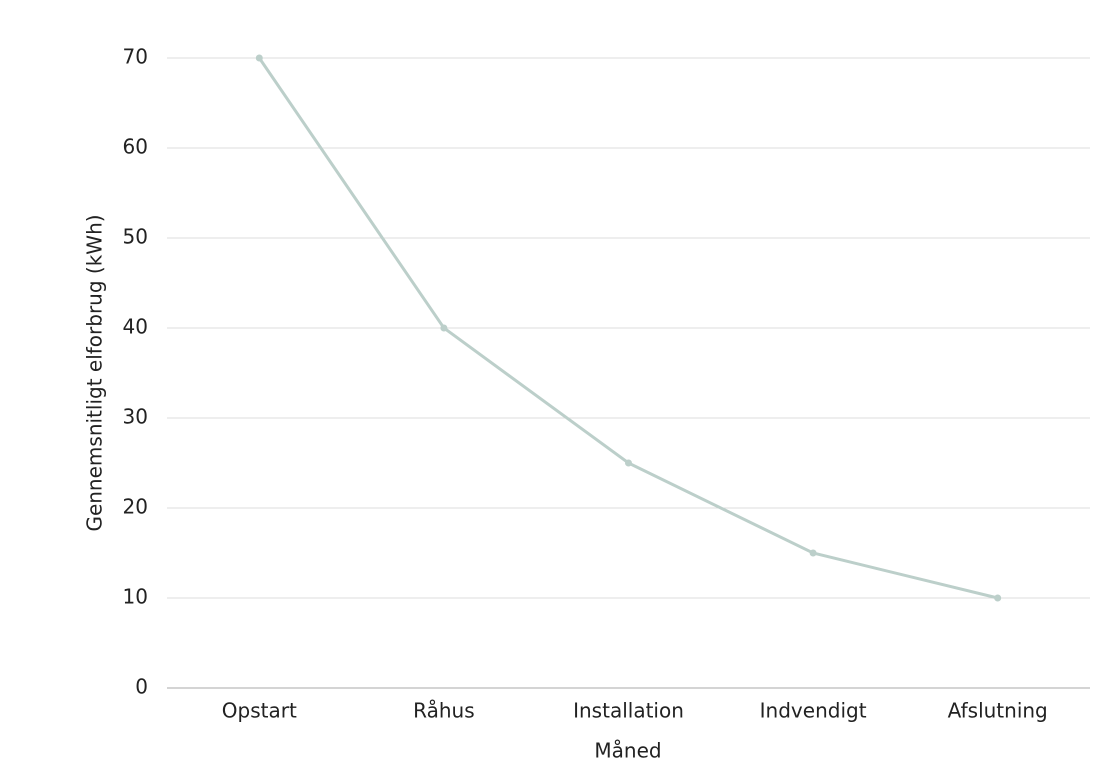  Describe the element at coordinates (135, 597) in the screenshot. I see `y-tick-label: 10` at that location.